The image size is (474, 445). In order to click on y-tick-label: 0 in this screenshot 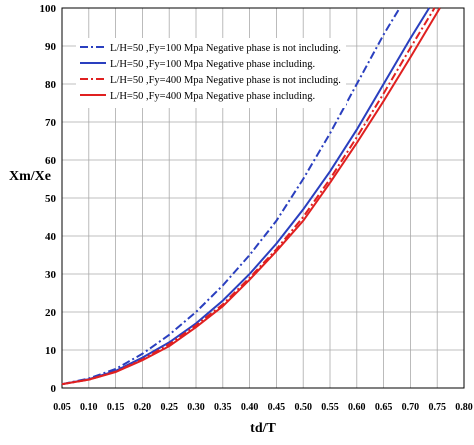, I will do `click(54, 389)`.